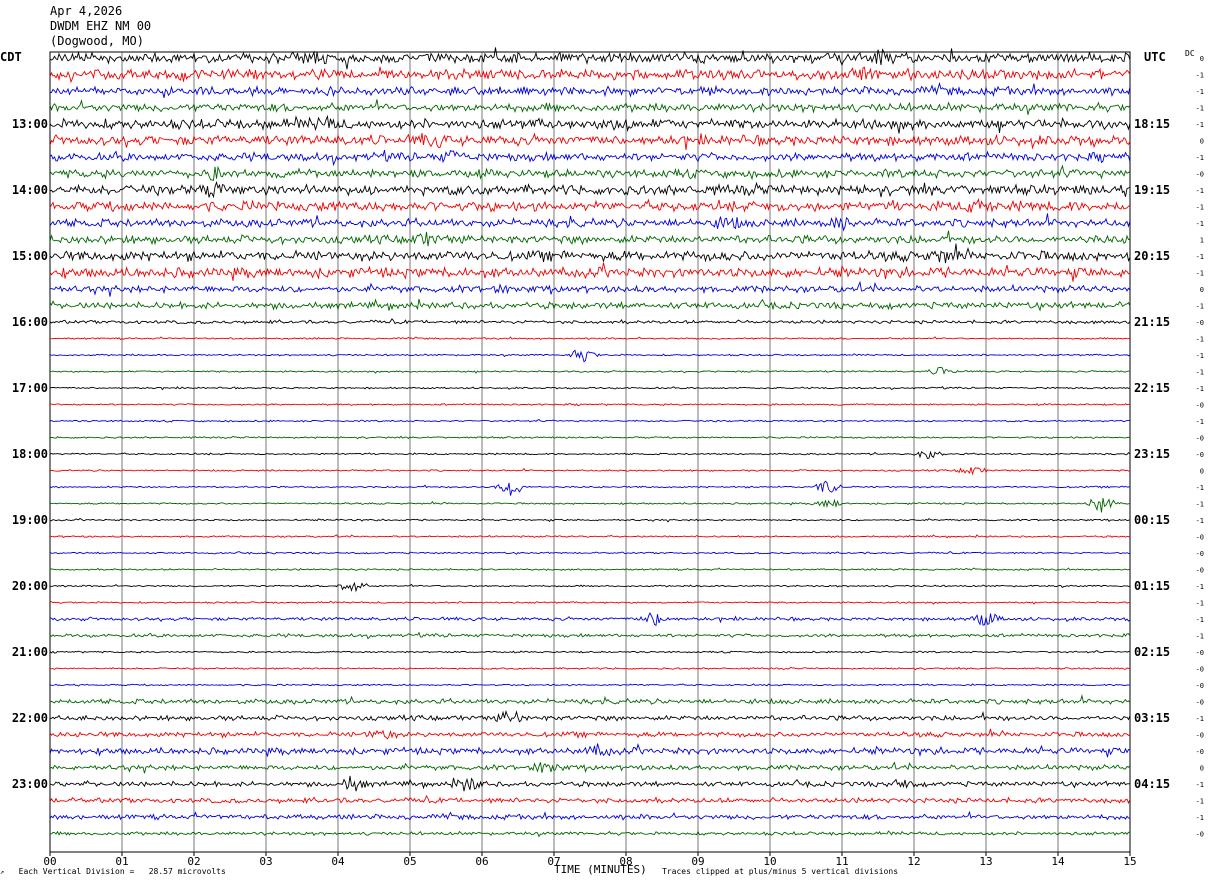 This screenshot has height=886, width=1210. Describe the element at coordinates (1152, 718) in the screenshot. I see `right-hour-label: 03:15` at that location.